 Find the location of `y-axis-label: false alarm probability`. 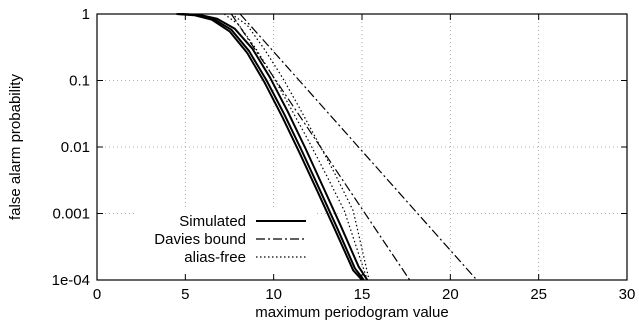

y-axis-label: false alarm probability is located at coordinates (15, 147).